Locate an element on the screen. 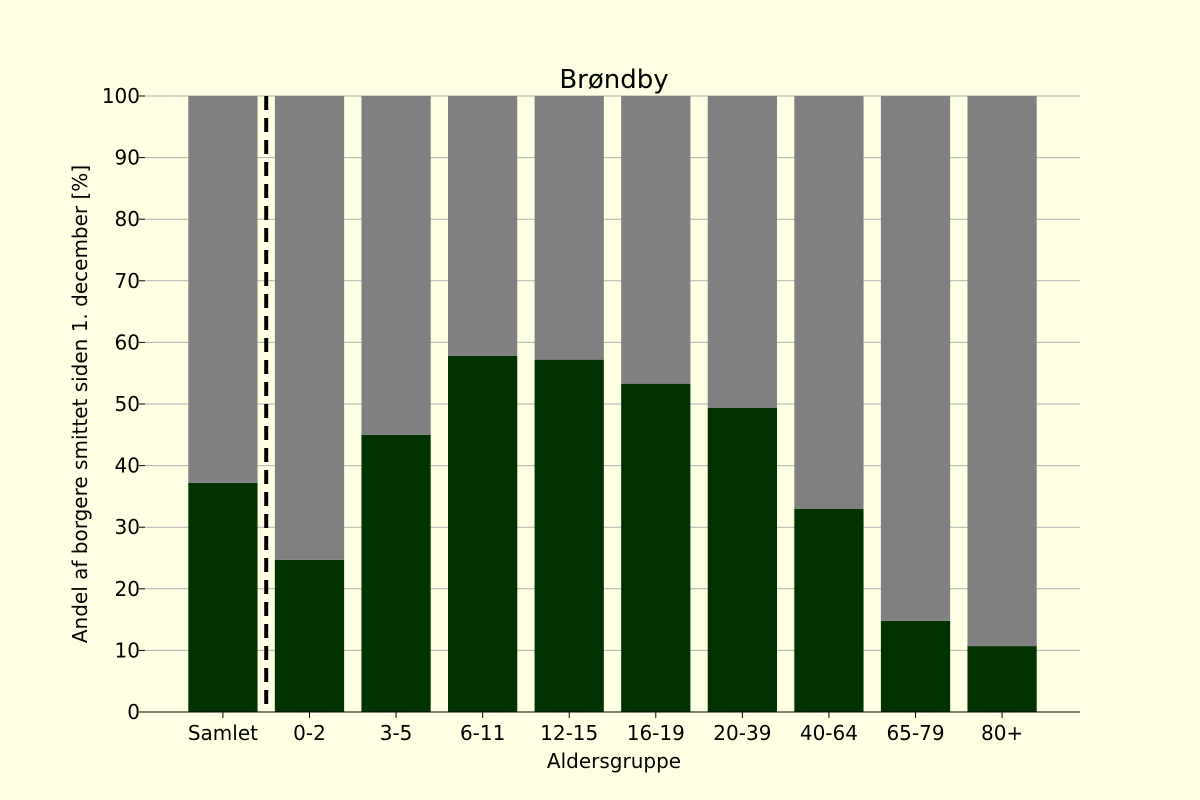  y-tick-label: 10 is located at coordinates (127, 650).